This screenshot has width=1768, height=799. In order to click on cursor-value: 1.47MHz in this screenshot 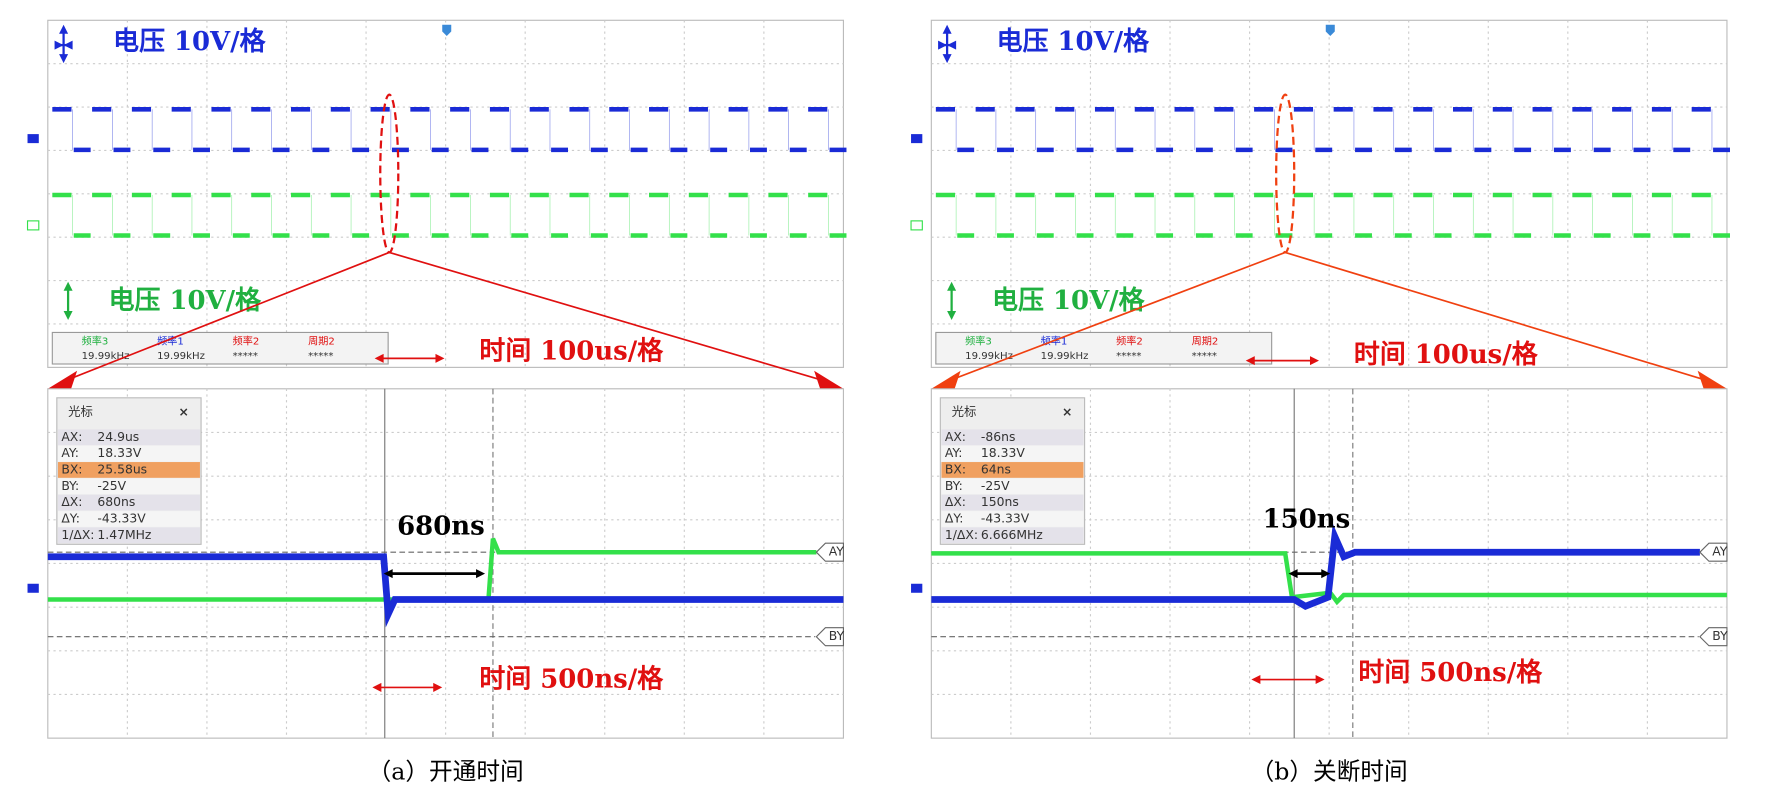, I will do `click(124, 534)`.